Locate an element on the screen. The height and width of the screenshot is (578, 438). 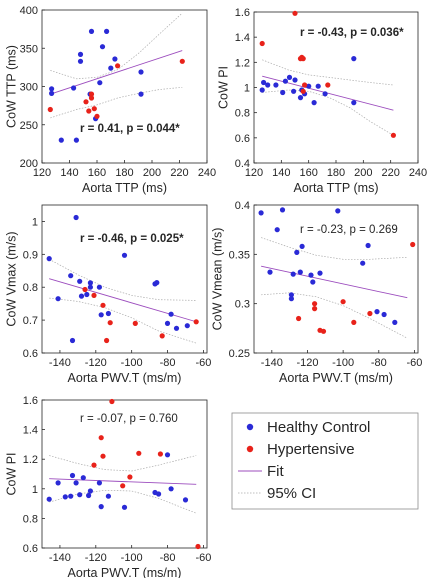
legend-label: 95% CI is located at coordinates (291, 493).